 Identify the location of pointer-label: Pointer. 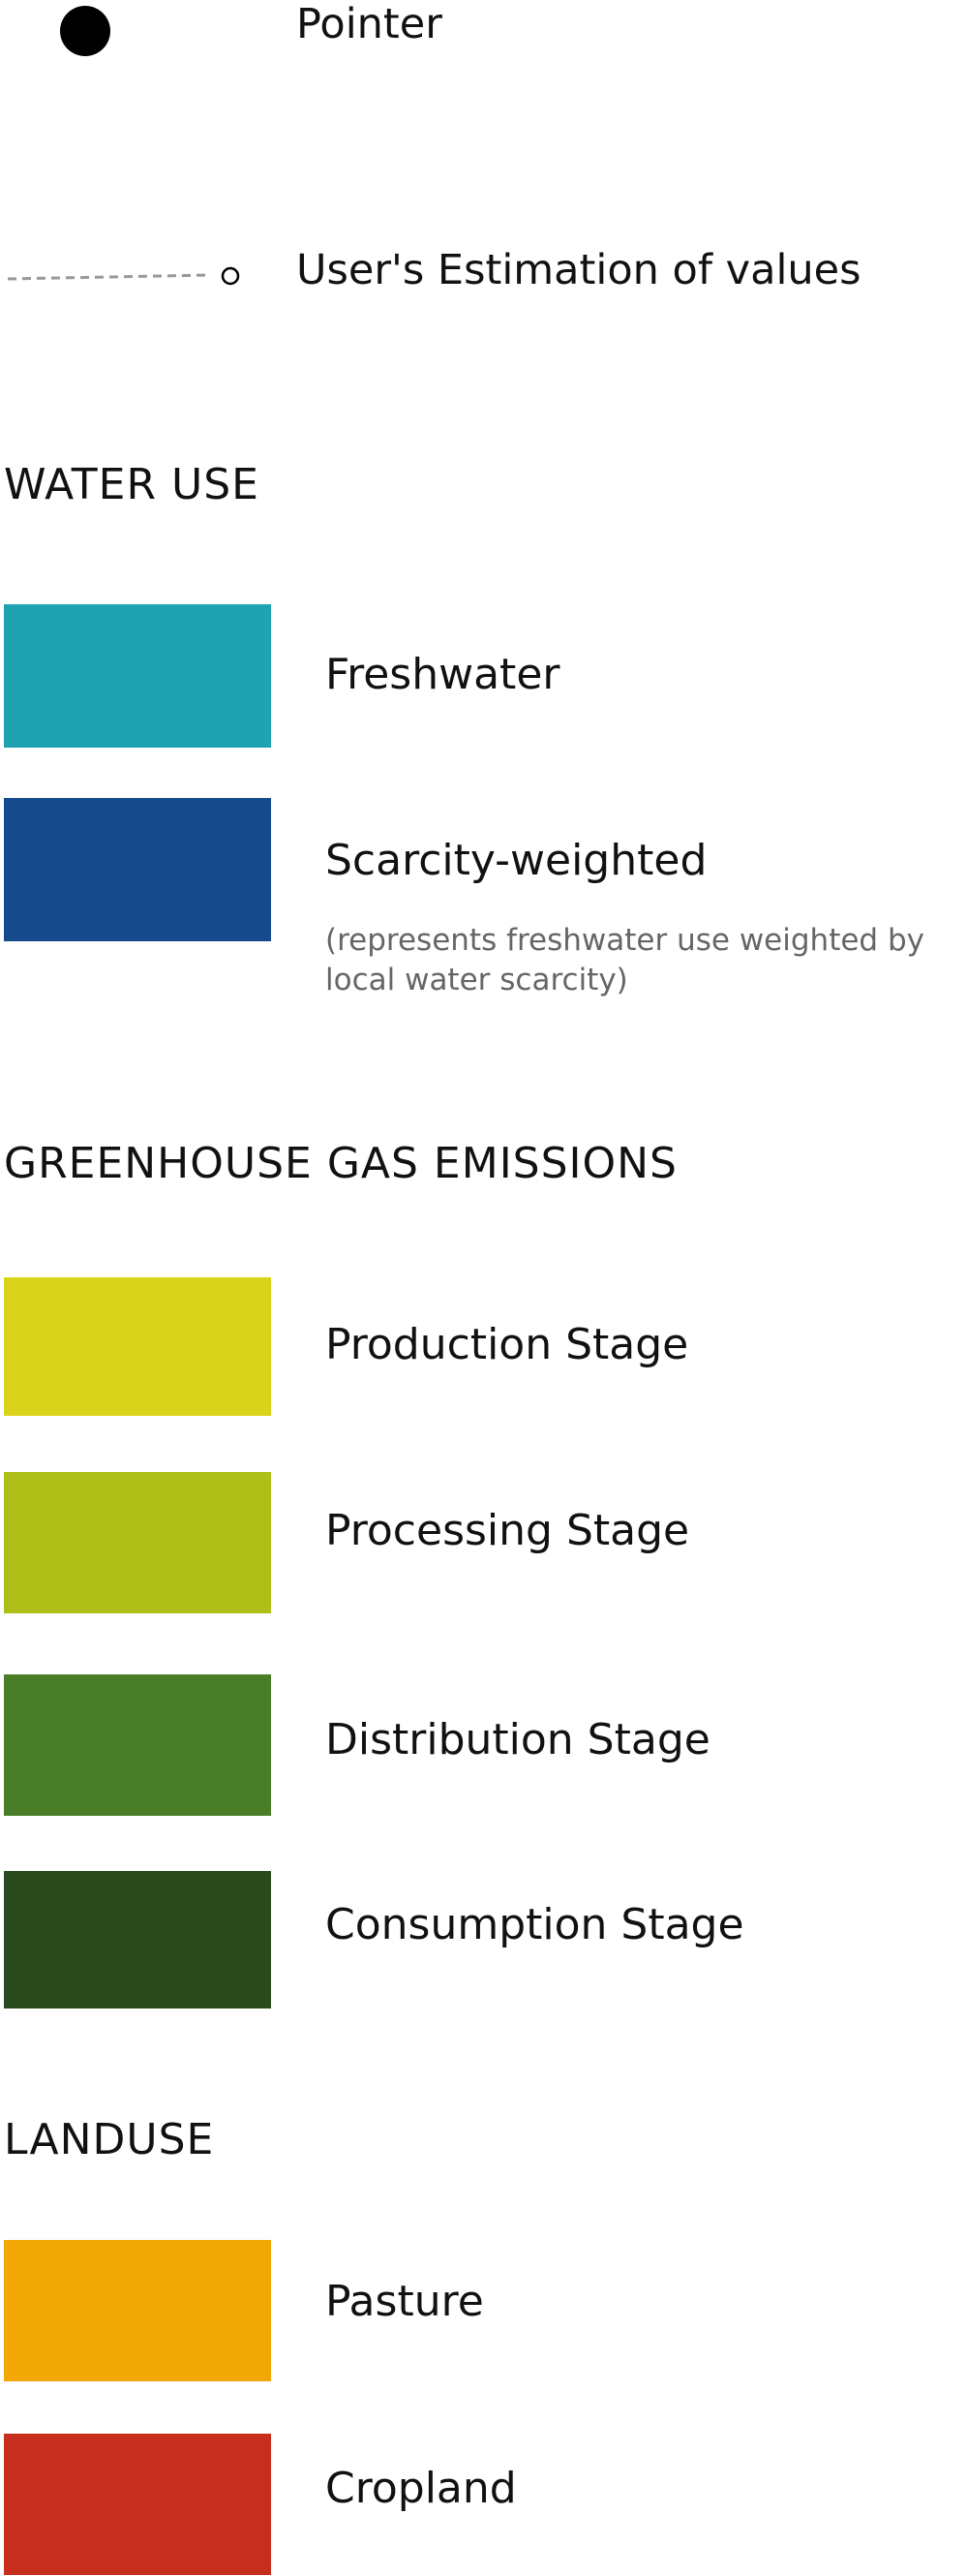
(369, 24).